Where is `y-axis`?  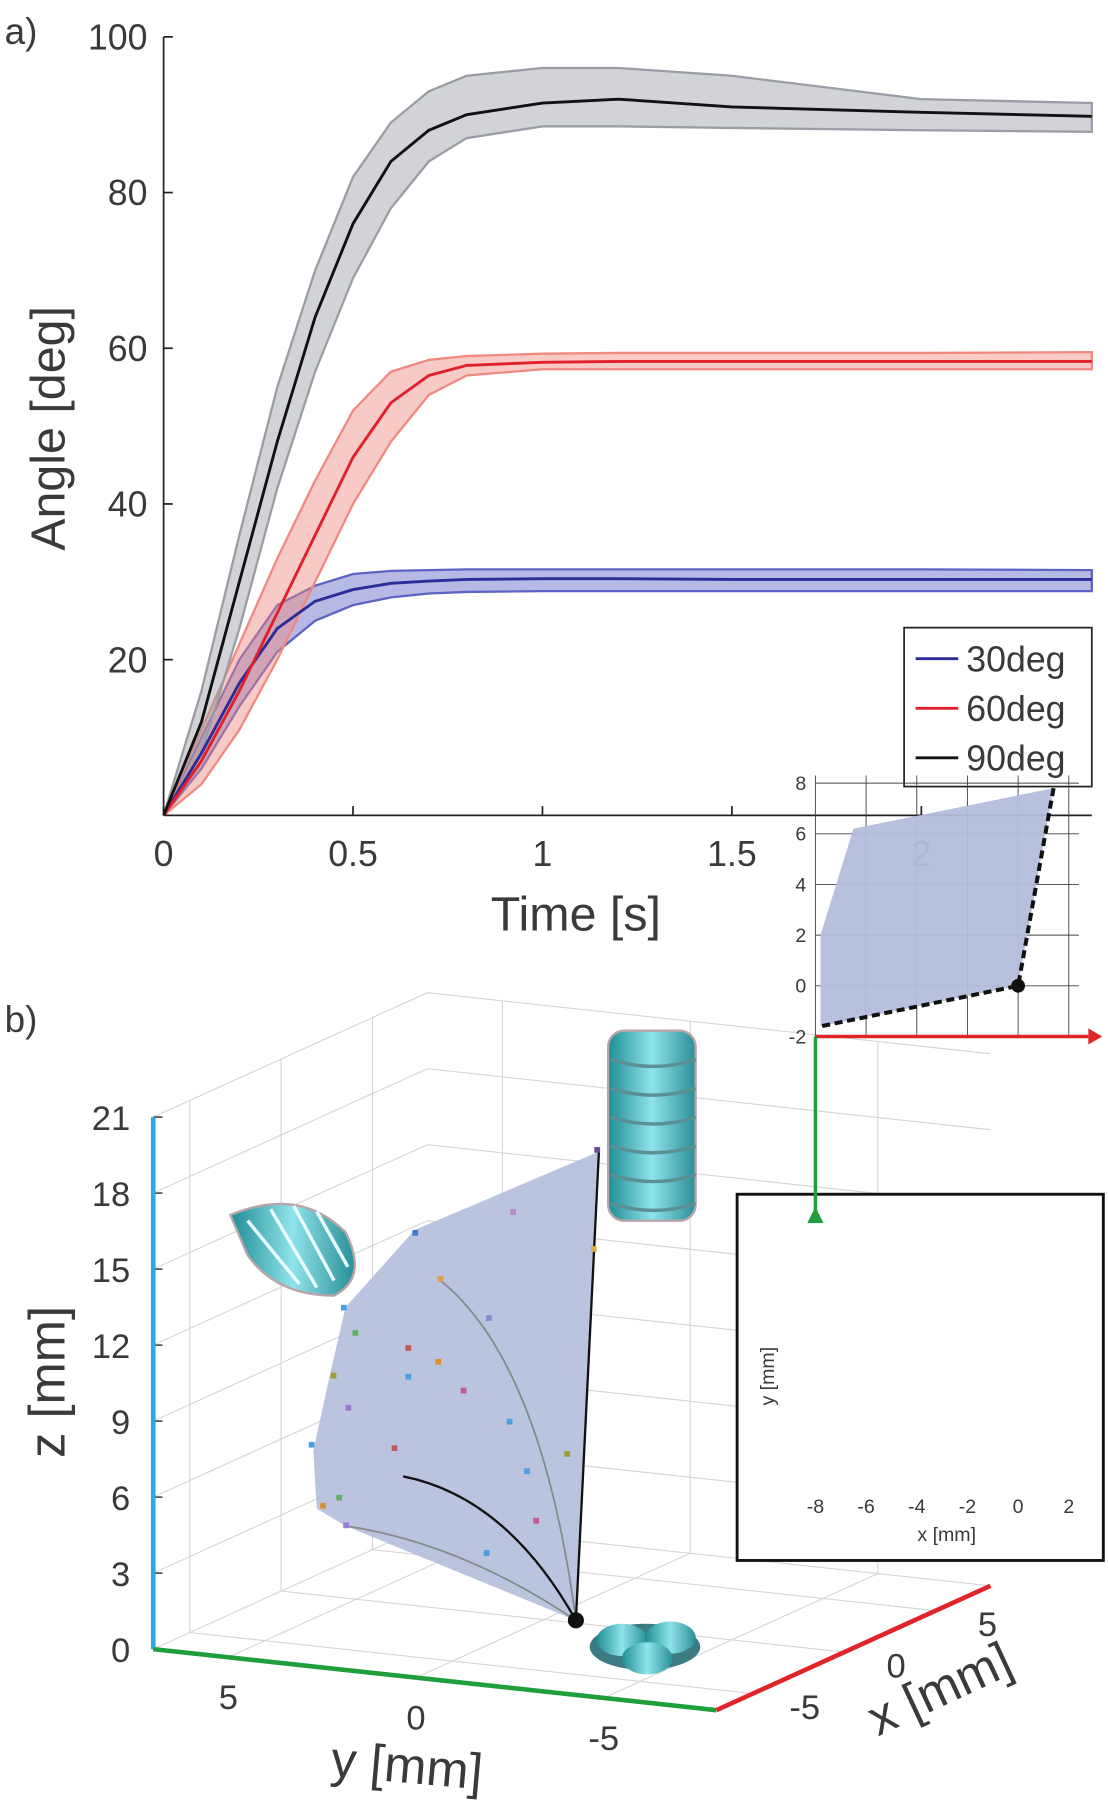
y-axis is located at coordinates (434, 1679).